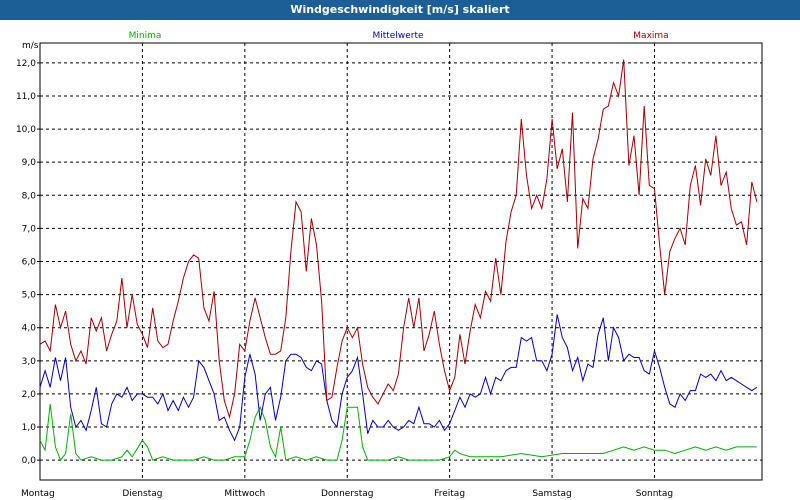  Describe the element at coordinates (29, 229) in the screenshot. I see `y-tick-label: 7,0` at that location.